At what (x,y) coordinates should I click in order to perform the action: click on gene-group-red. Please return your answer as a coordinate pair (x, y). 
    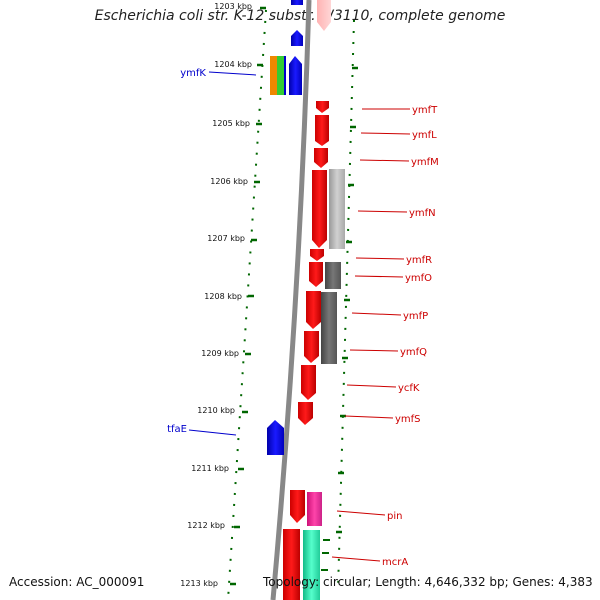
    Looking at the image, I should click on (306, 350).